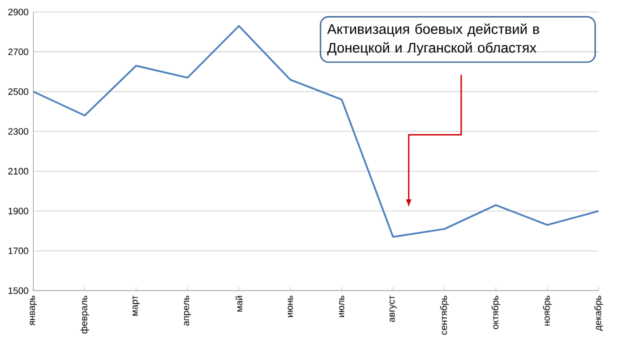 The width and height of the screenshot is (620, 348). What do you see at coordinates (18, 131) in the screenshot?
I see `y-tick-label: 2300` at bounding box center [18, 131].